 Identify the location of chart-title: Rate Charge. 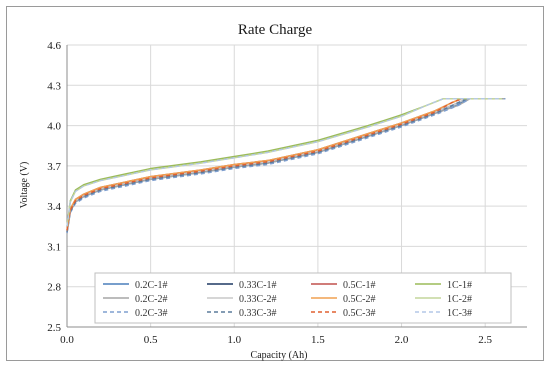
(275, 30).